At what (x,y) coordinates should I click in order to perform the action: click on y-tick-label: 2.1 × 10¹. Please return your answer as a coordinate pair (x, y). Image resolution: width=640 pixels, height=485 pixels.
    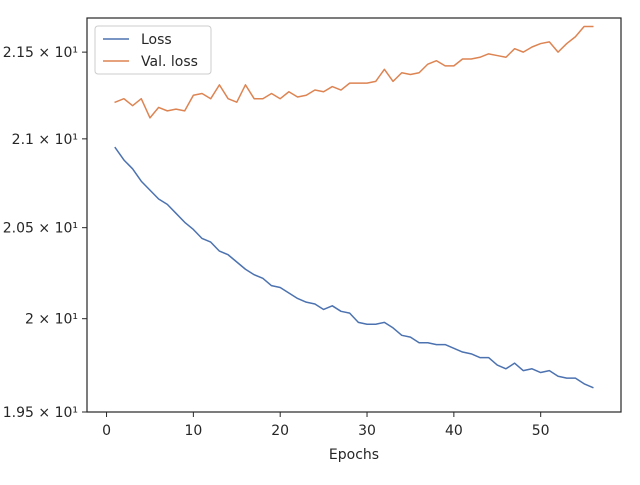
    Looking at the image, I should click on (45, 140).